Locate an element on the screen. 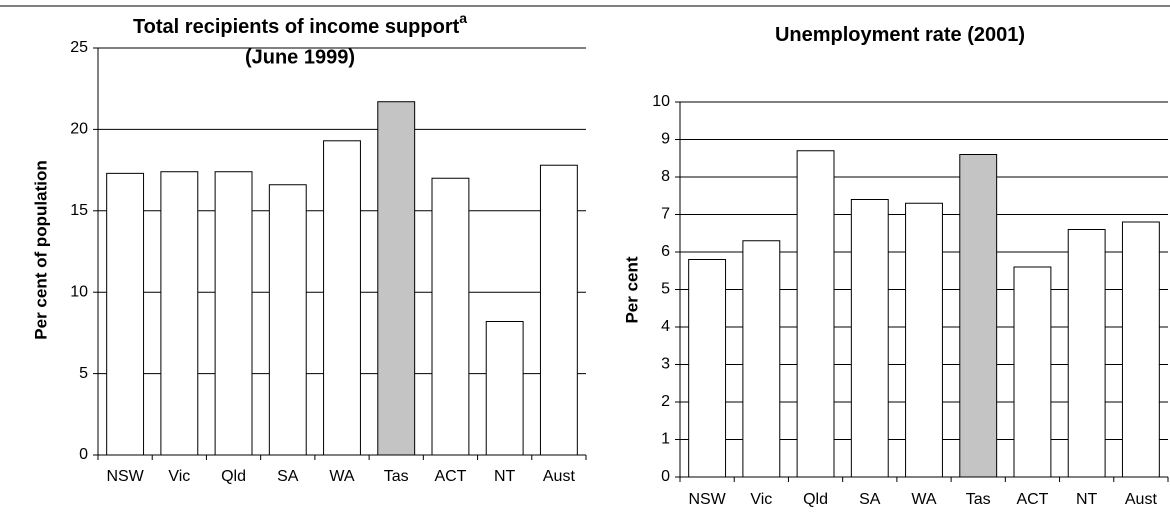 The width and height of the screenshot is (1170, 515). y-tick-label: 15 is located at coordinates (79, 210).